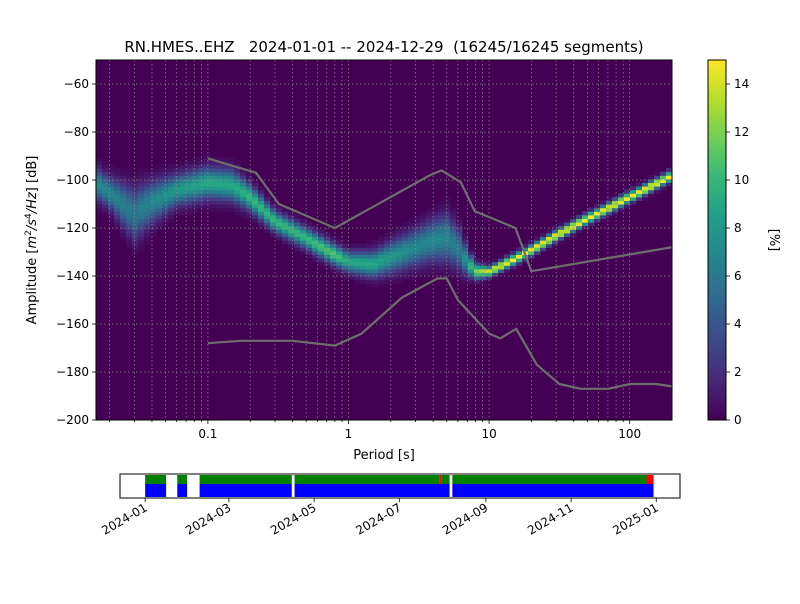 The image size is (800, 604). Describe the element at coordinates (439, 215) in the screenshot. I see `high-noise-model-line` at that location.